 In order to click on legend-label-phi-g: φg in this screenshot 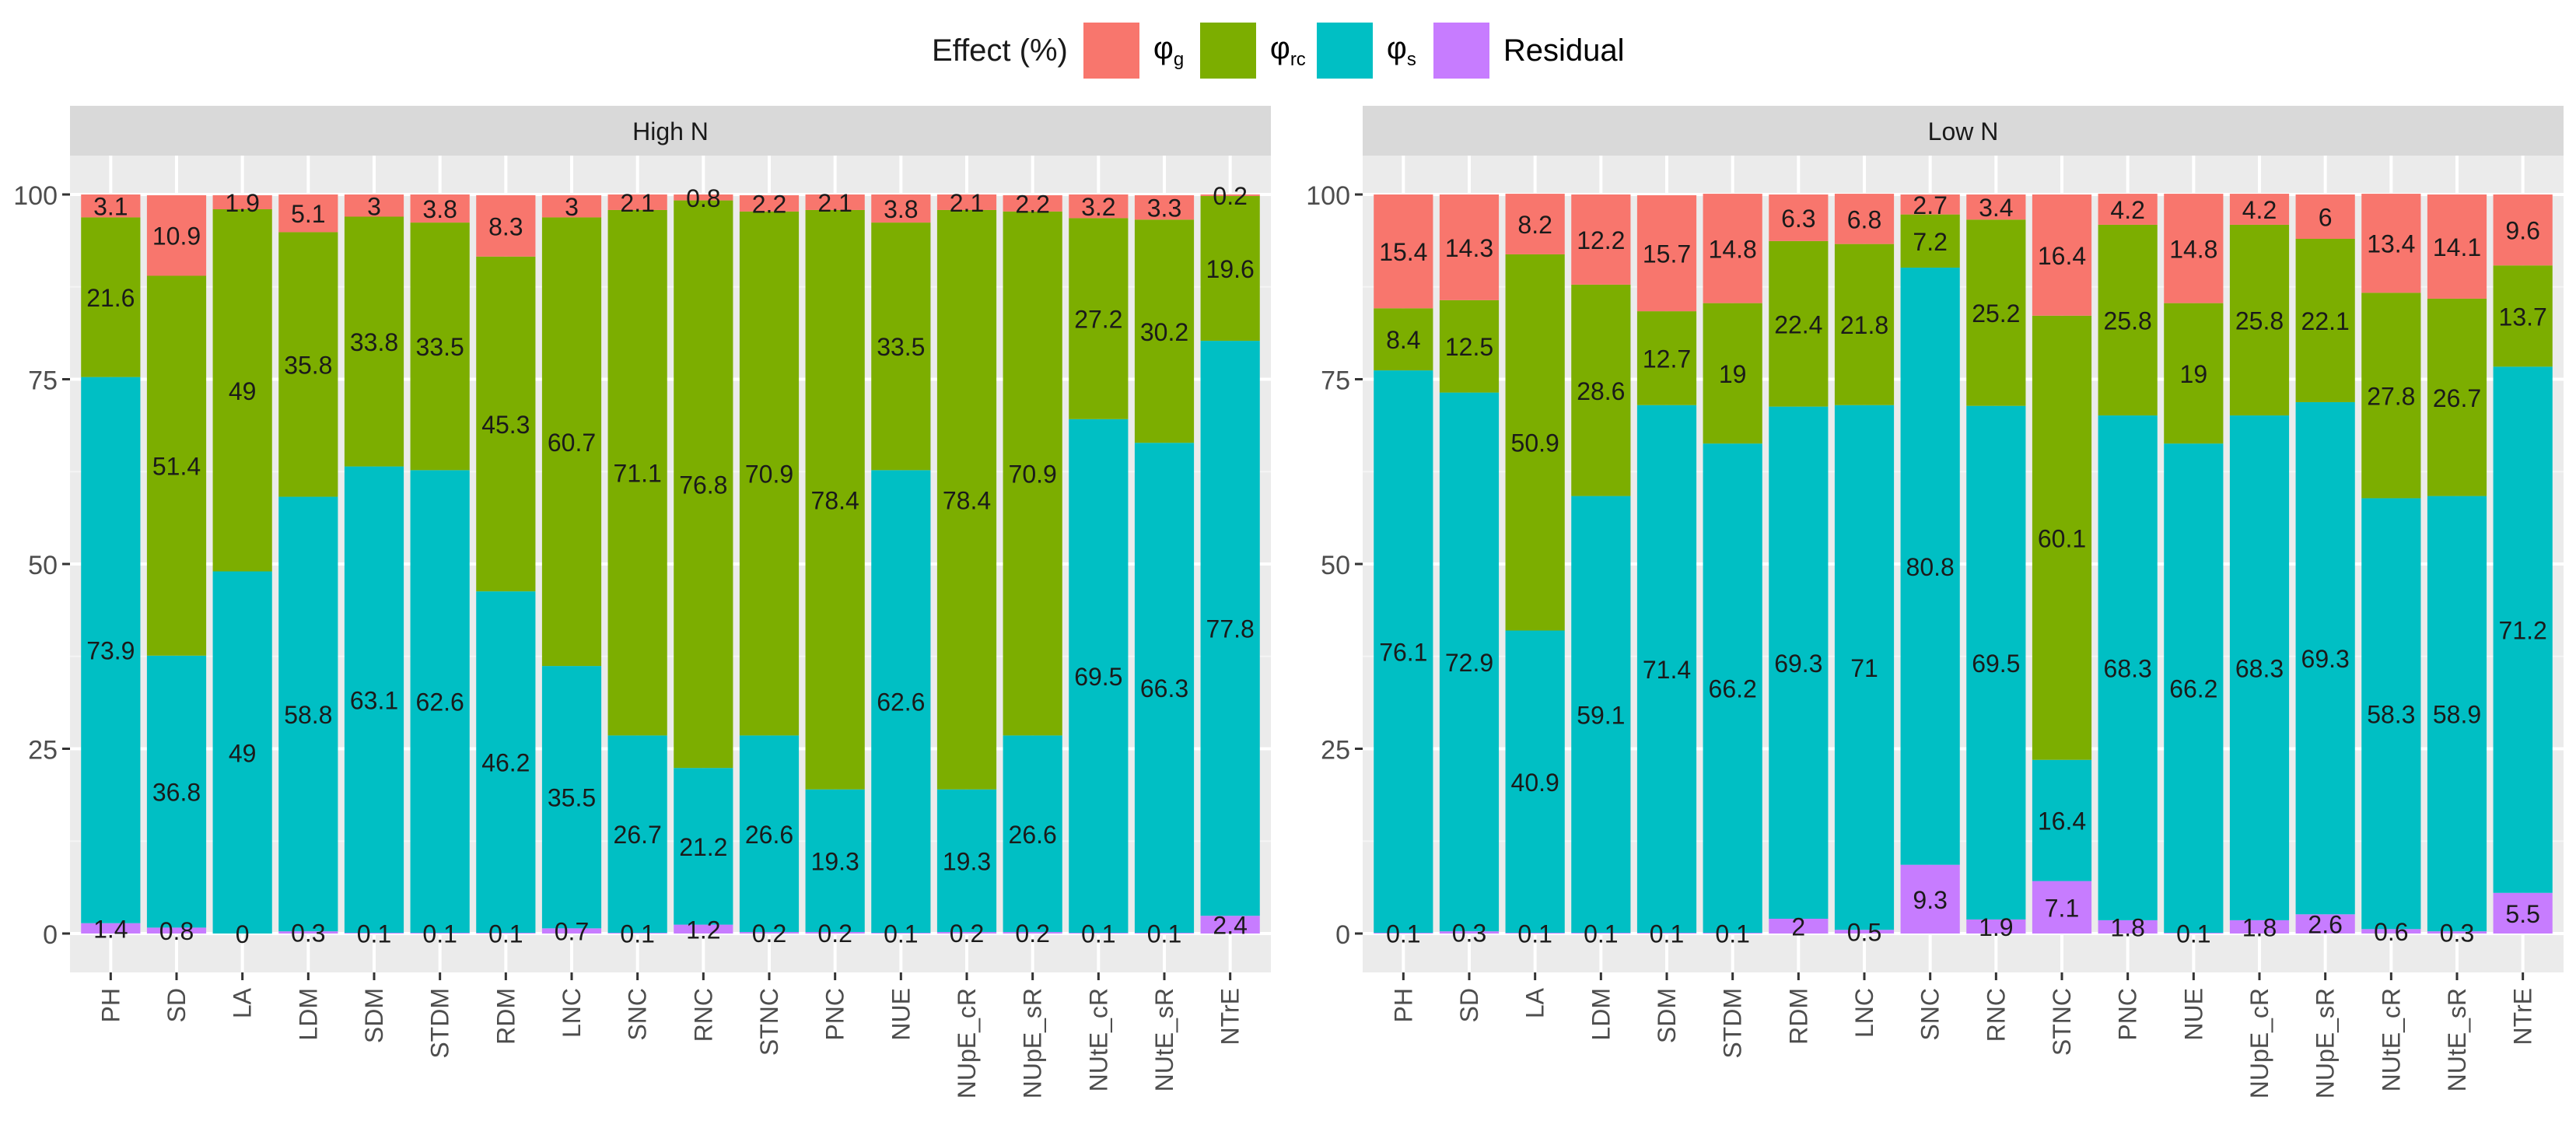, I will do `click(1169, 50)`.